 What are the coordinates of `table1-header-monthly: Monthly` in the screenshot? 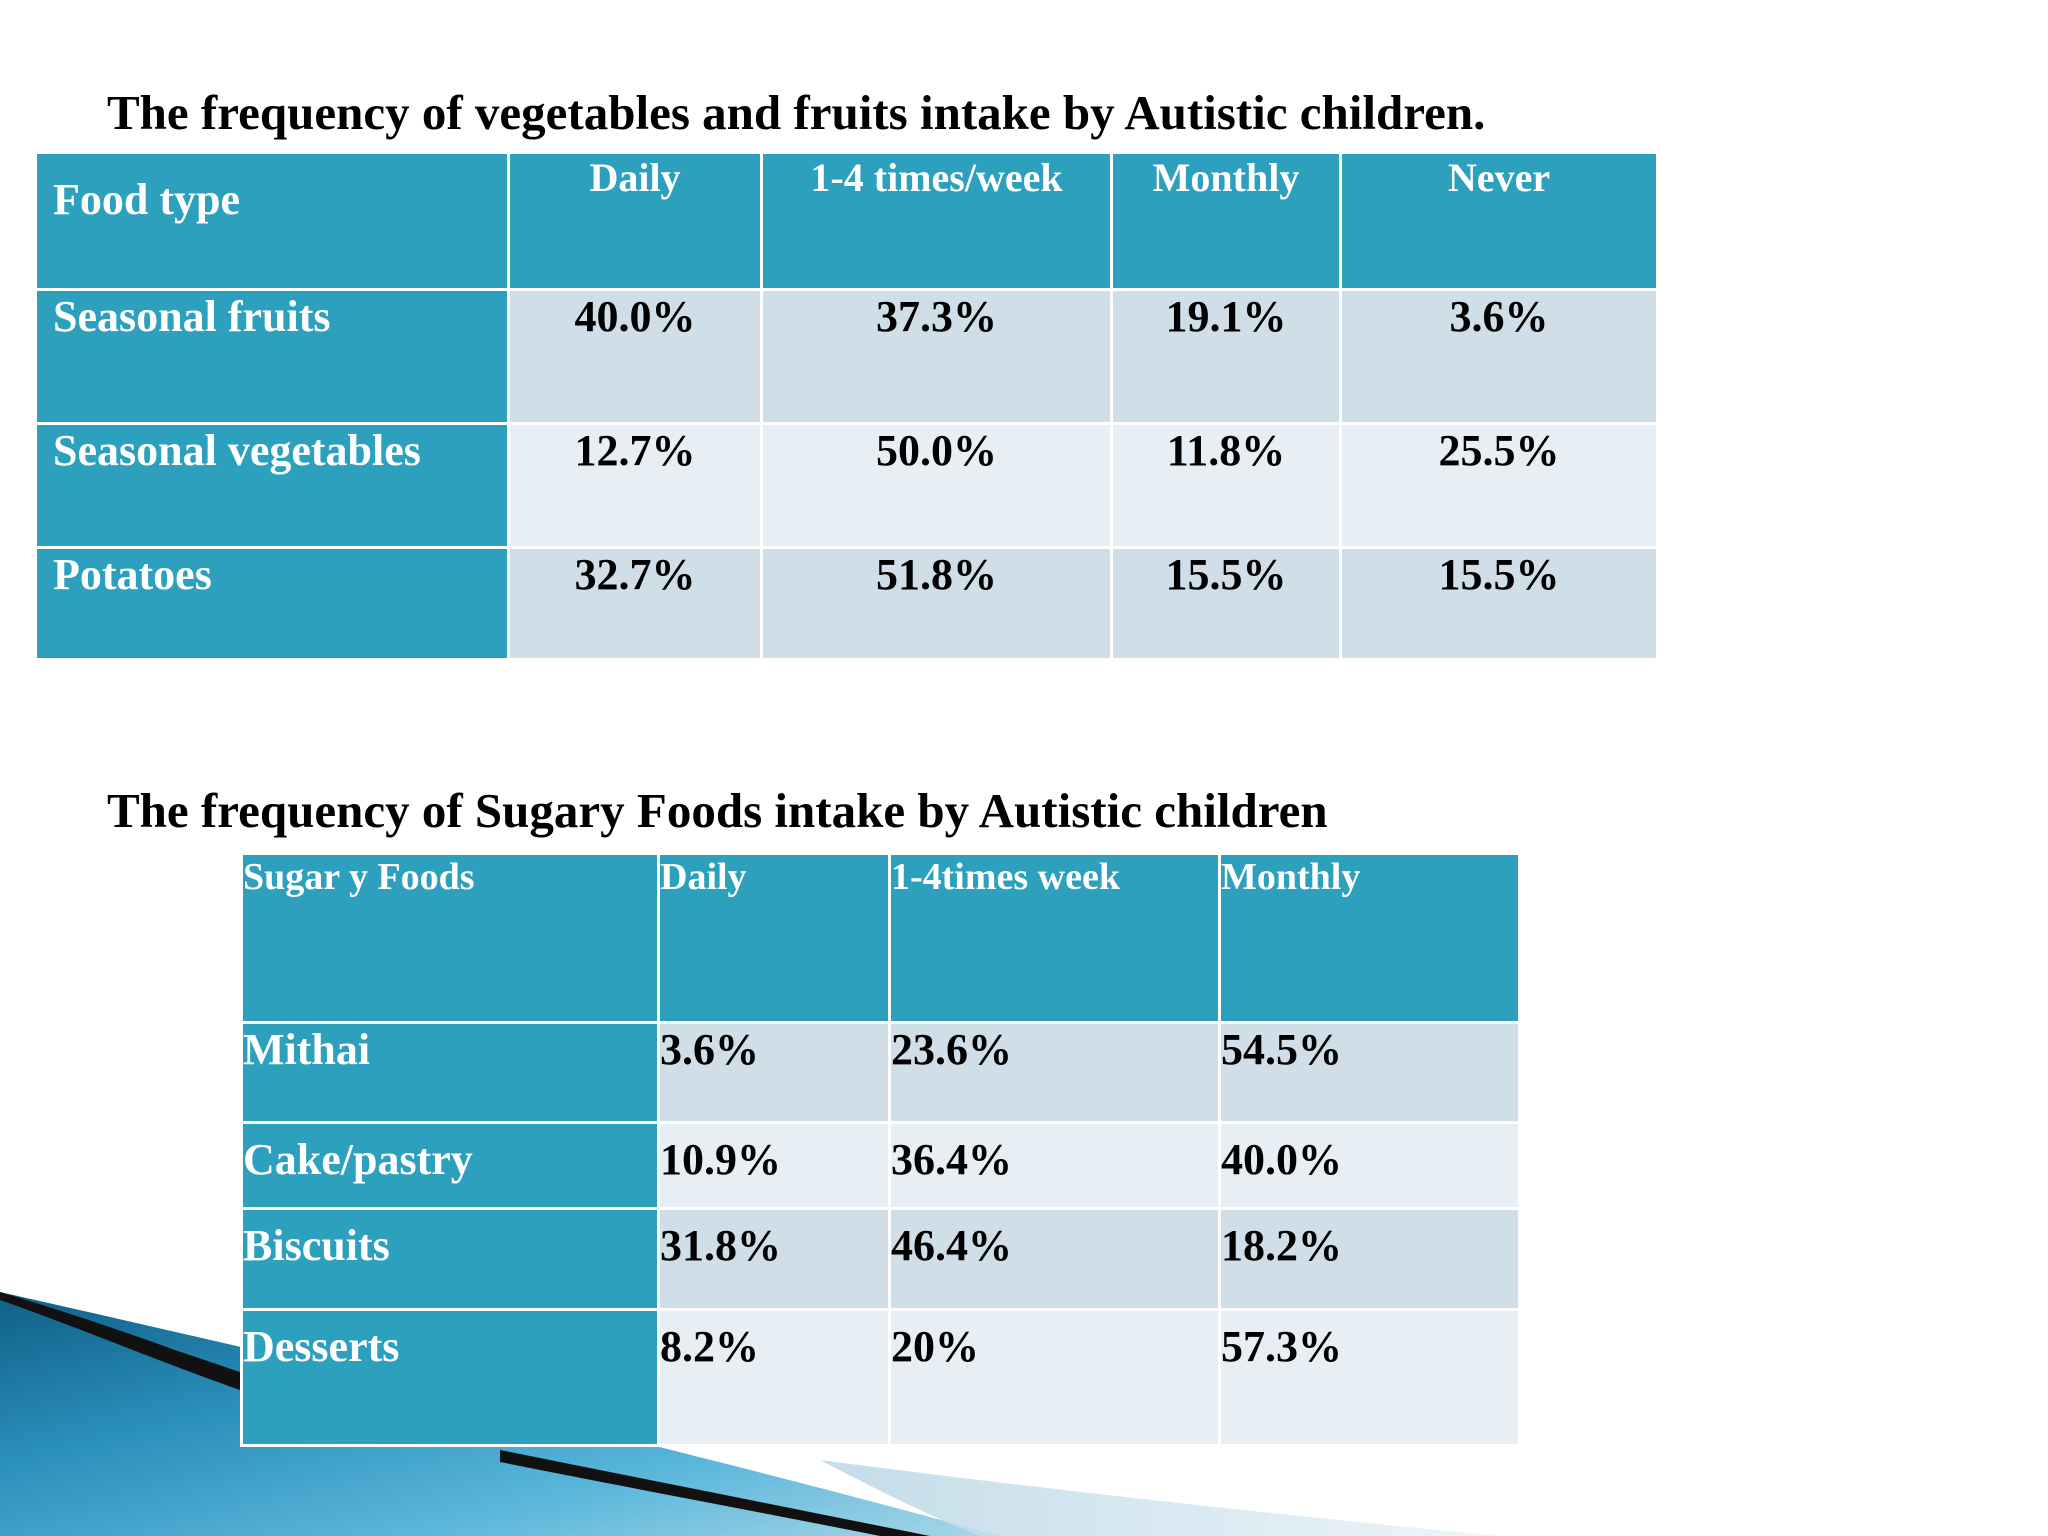 It's located at (1226, 221).